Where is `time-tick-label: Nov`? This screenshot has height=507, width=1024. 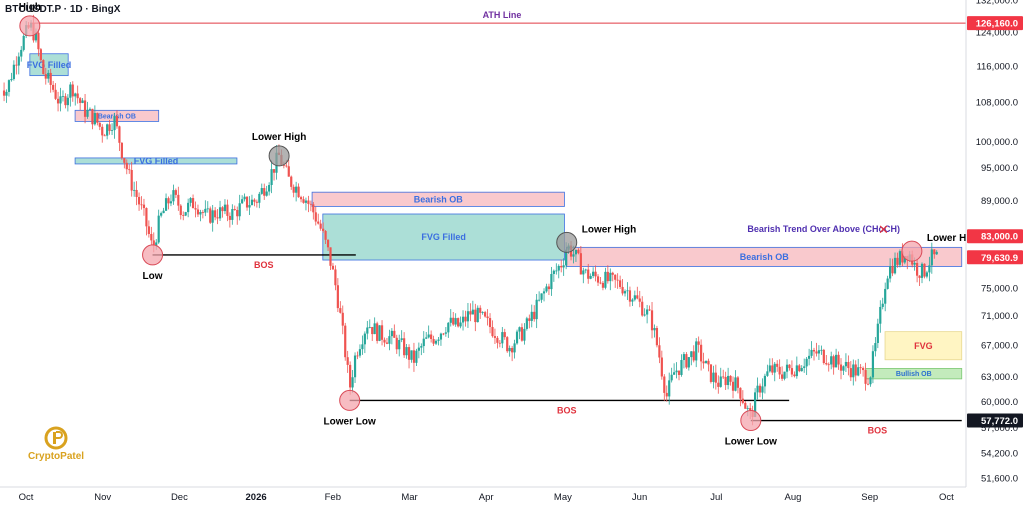
time-tick-label: Nov is located at coordinates (102, 497).